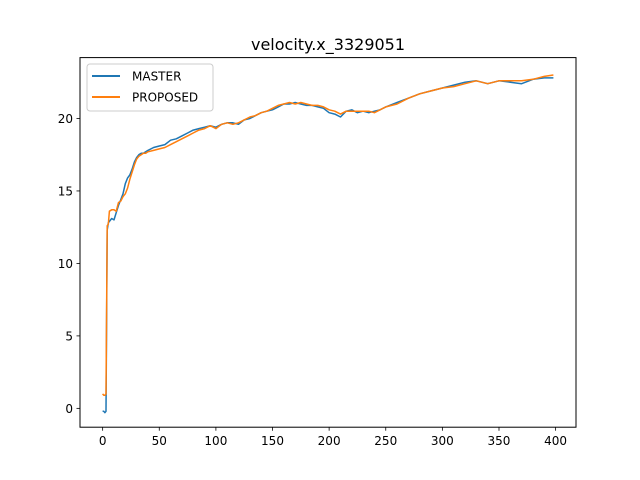 This screenshot has width=640, height=480. Describe the element at coordinates (65, 119) in the screenshot. I see `y-tick-label: 20` at that location.